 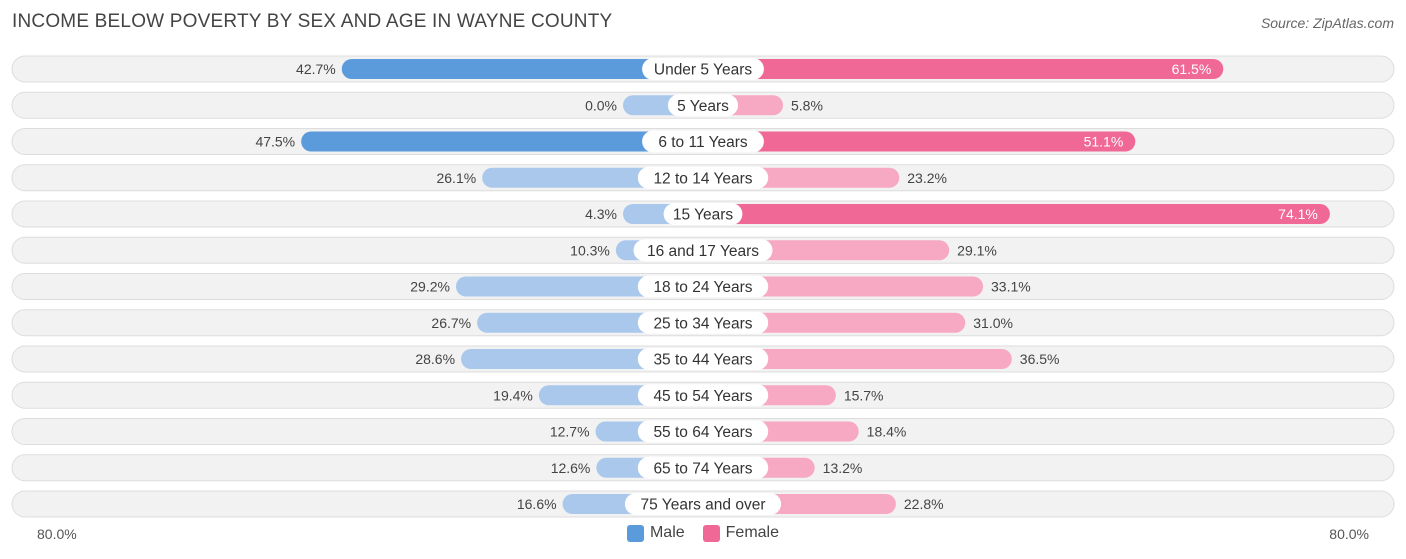 I want to click on category-label: 35 to 44 Years, so click(x=702, y=360).